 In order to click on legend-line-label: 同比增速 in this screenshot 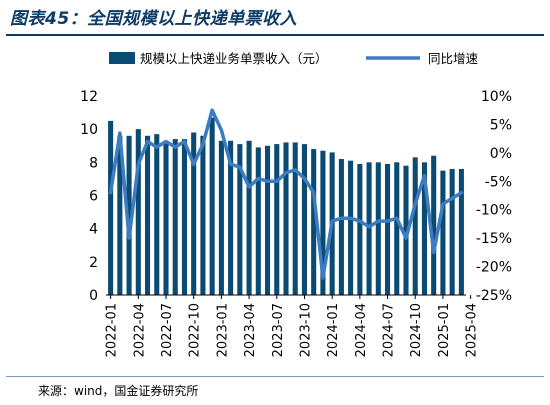, I will do `click(453, 58)`.